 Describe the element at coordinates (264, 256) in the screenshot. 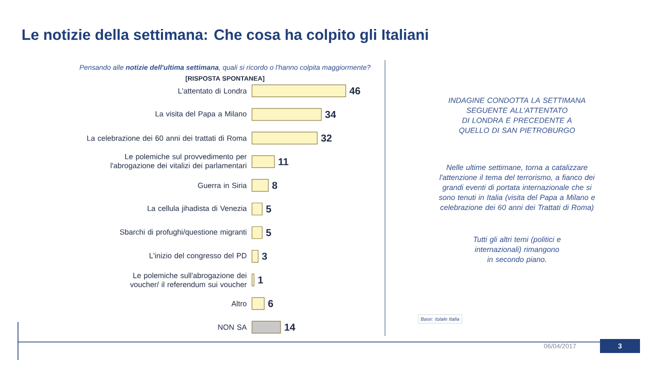

I see `data-label: 3` at that location.